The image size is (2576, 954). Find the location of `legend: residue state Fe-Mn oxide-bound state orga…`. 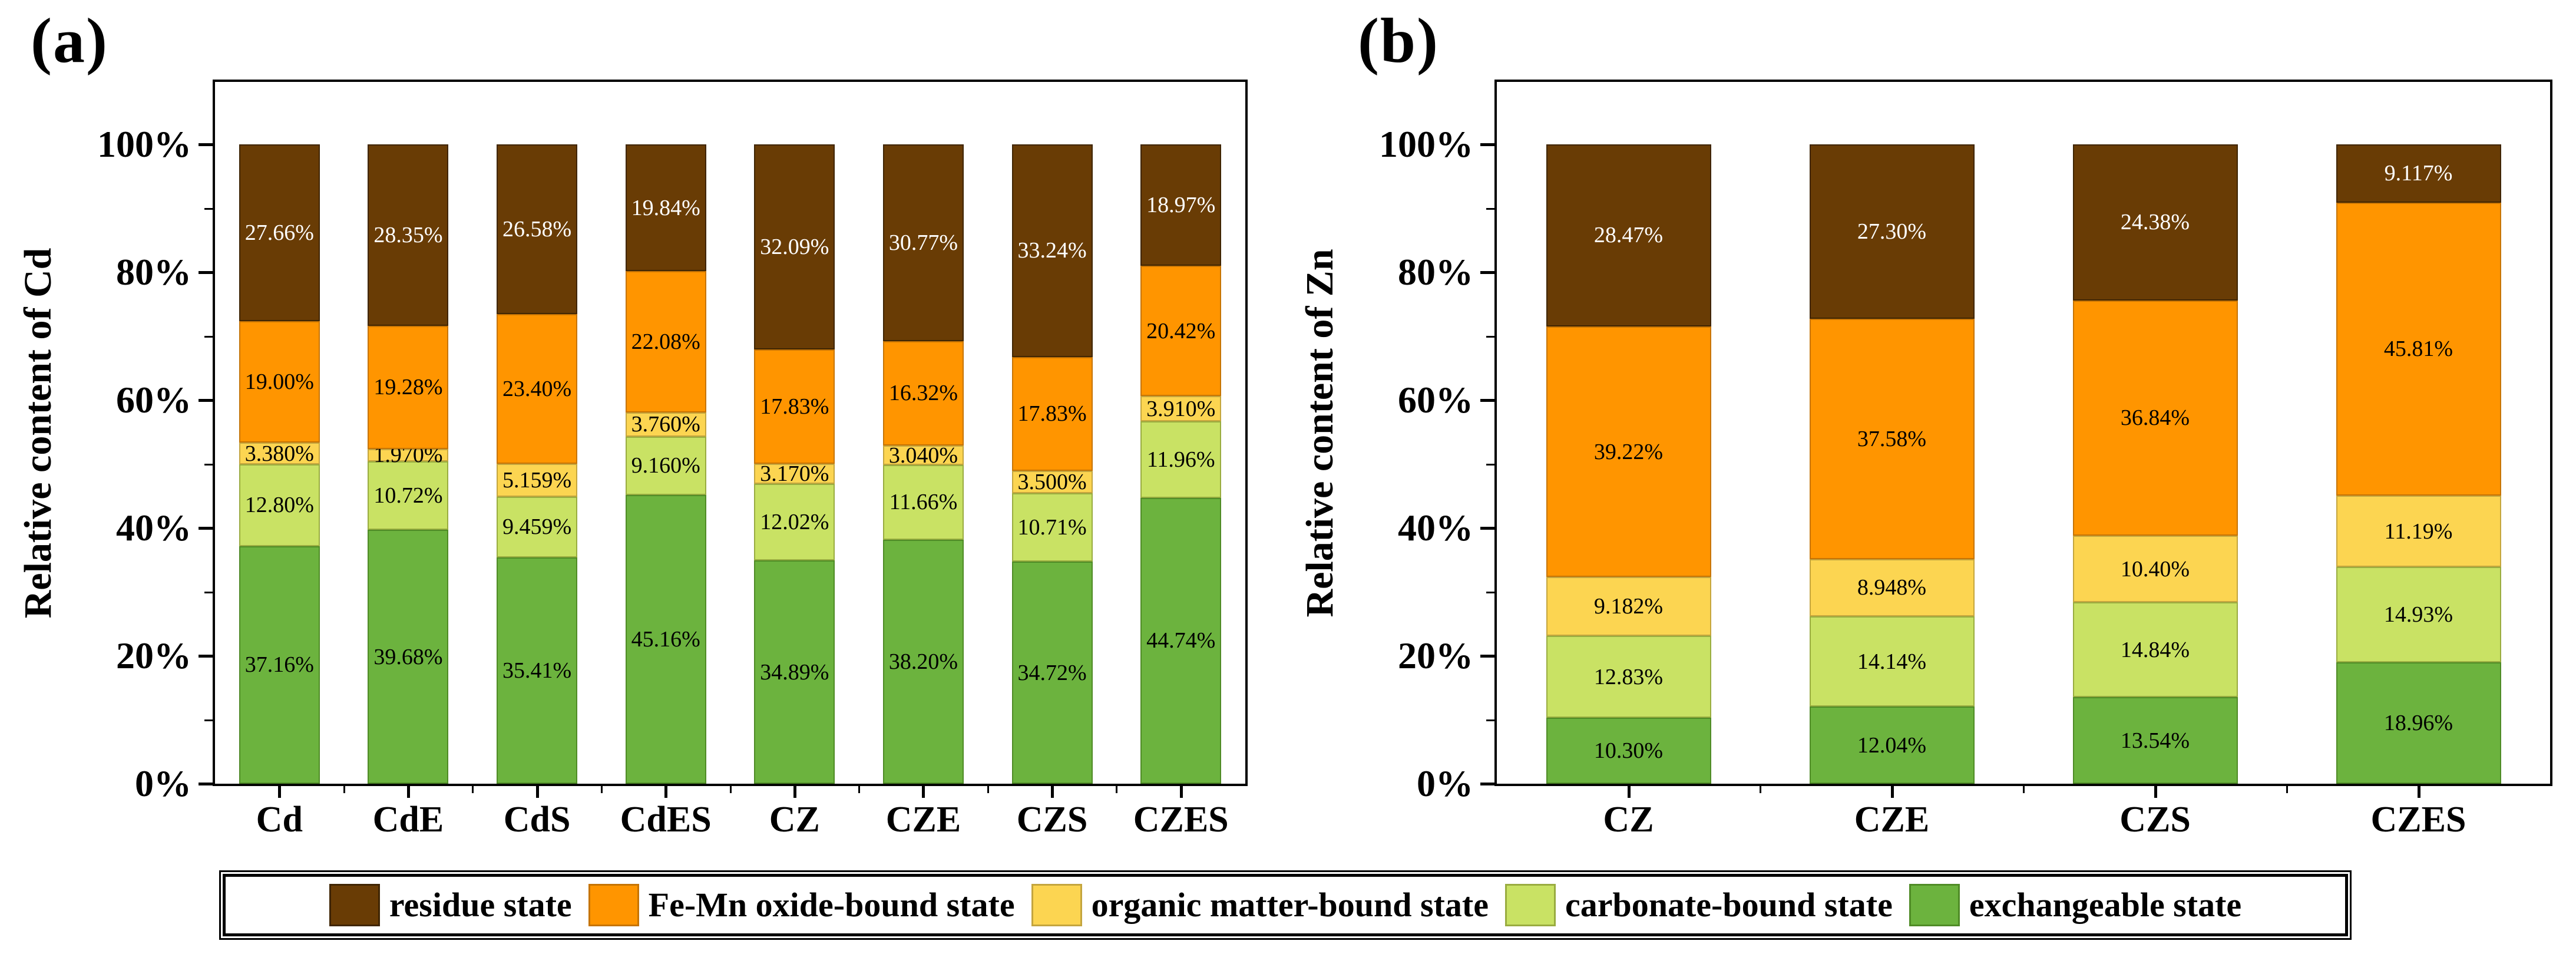

legend: residue state Fe-Mn oxide-bound state orga… is located at coordinates (1285, 905).